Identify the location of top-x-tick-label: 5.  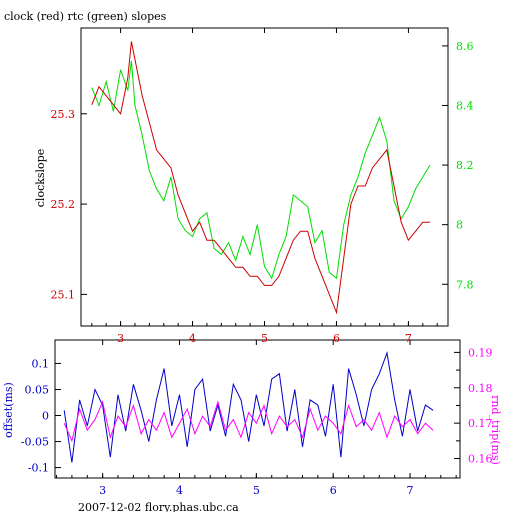
(264, 338).